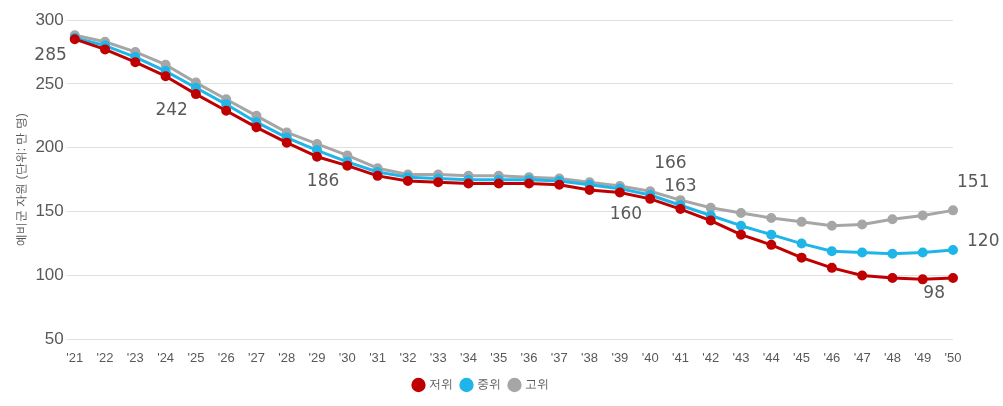 The width and height of the screenshot is (1003, 406). Describe the element at coordinates (680, 185) in the screenshot. I see `data-label: 163` at that location.